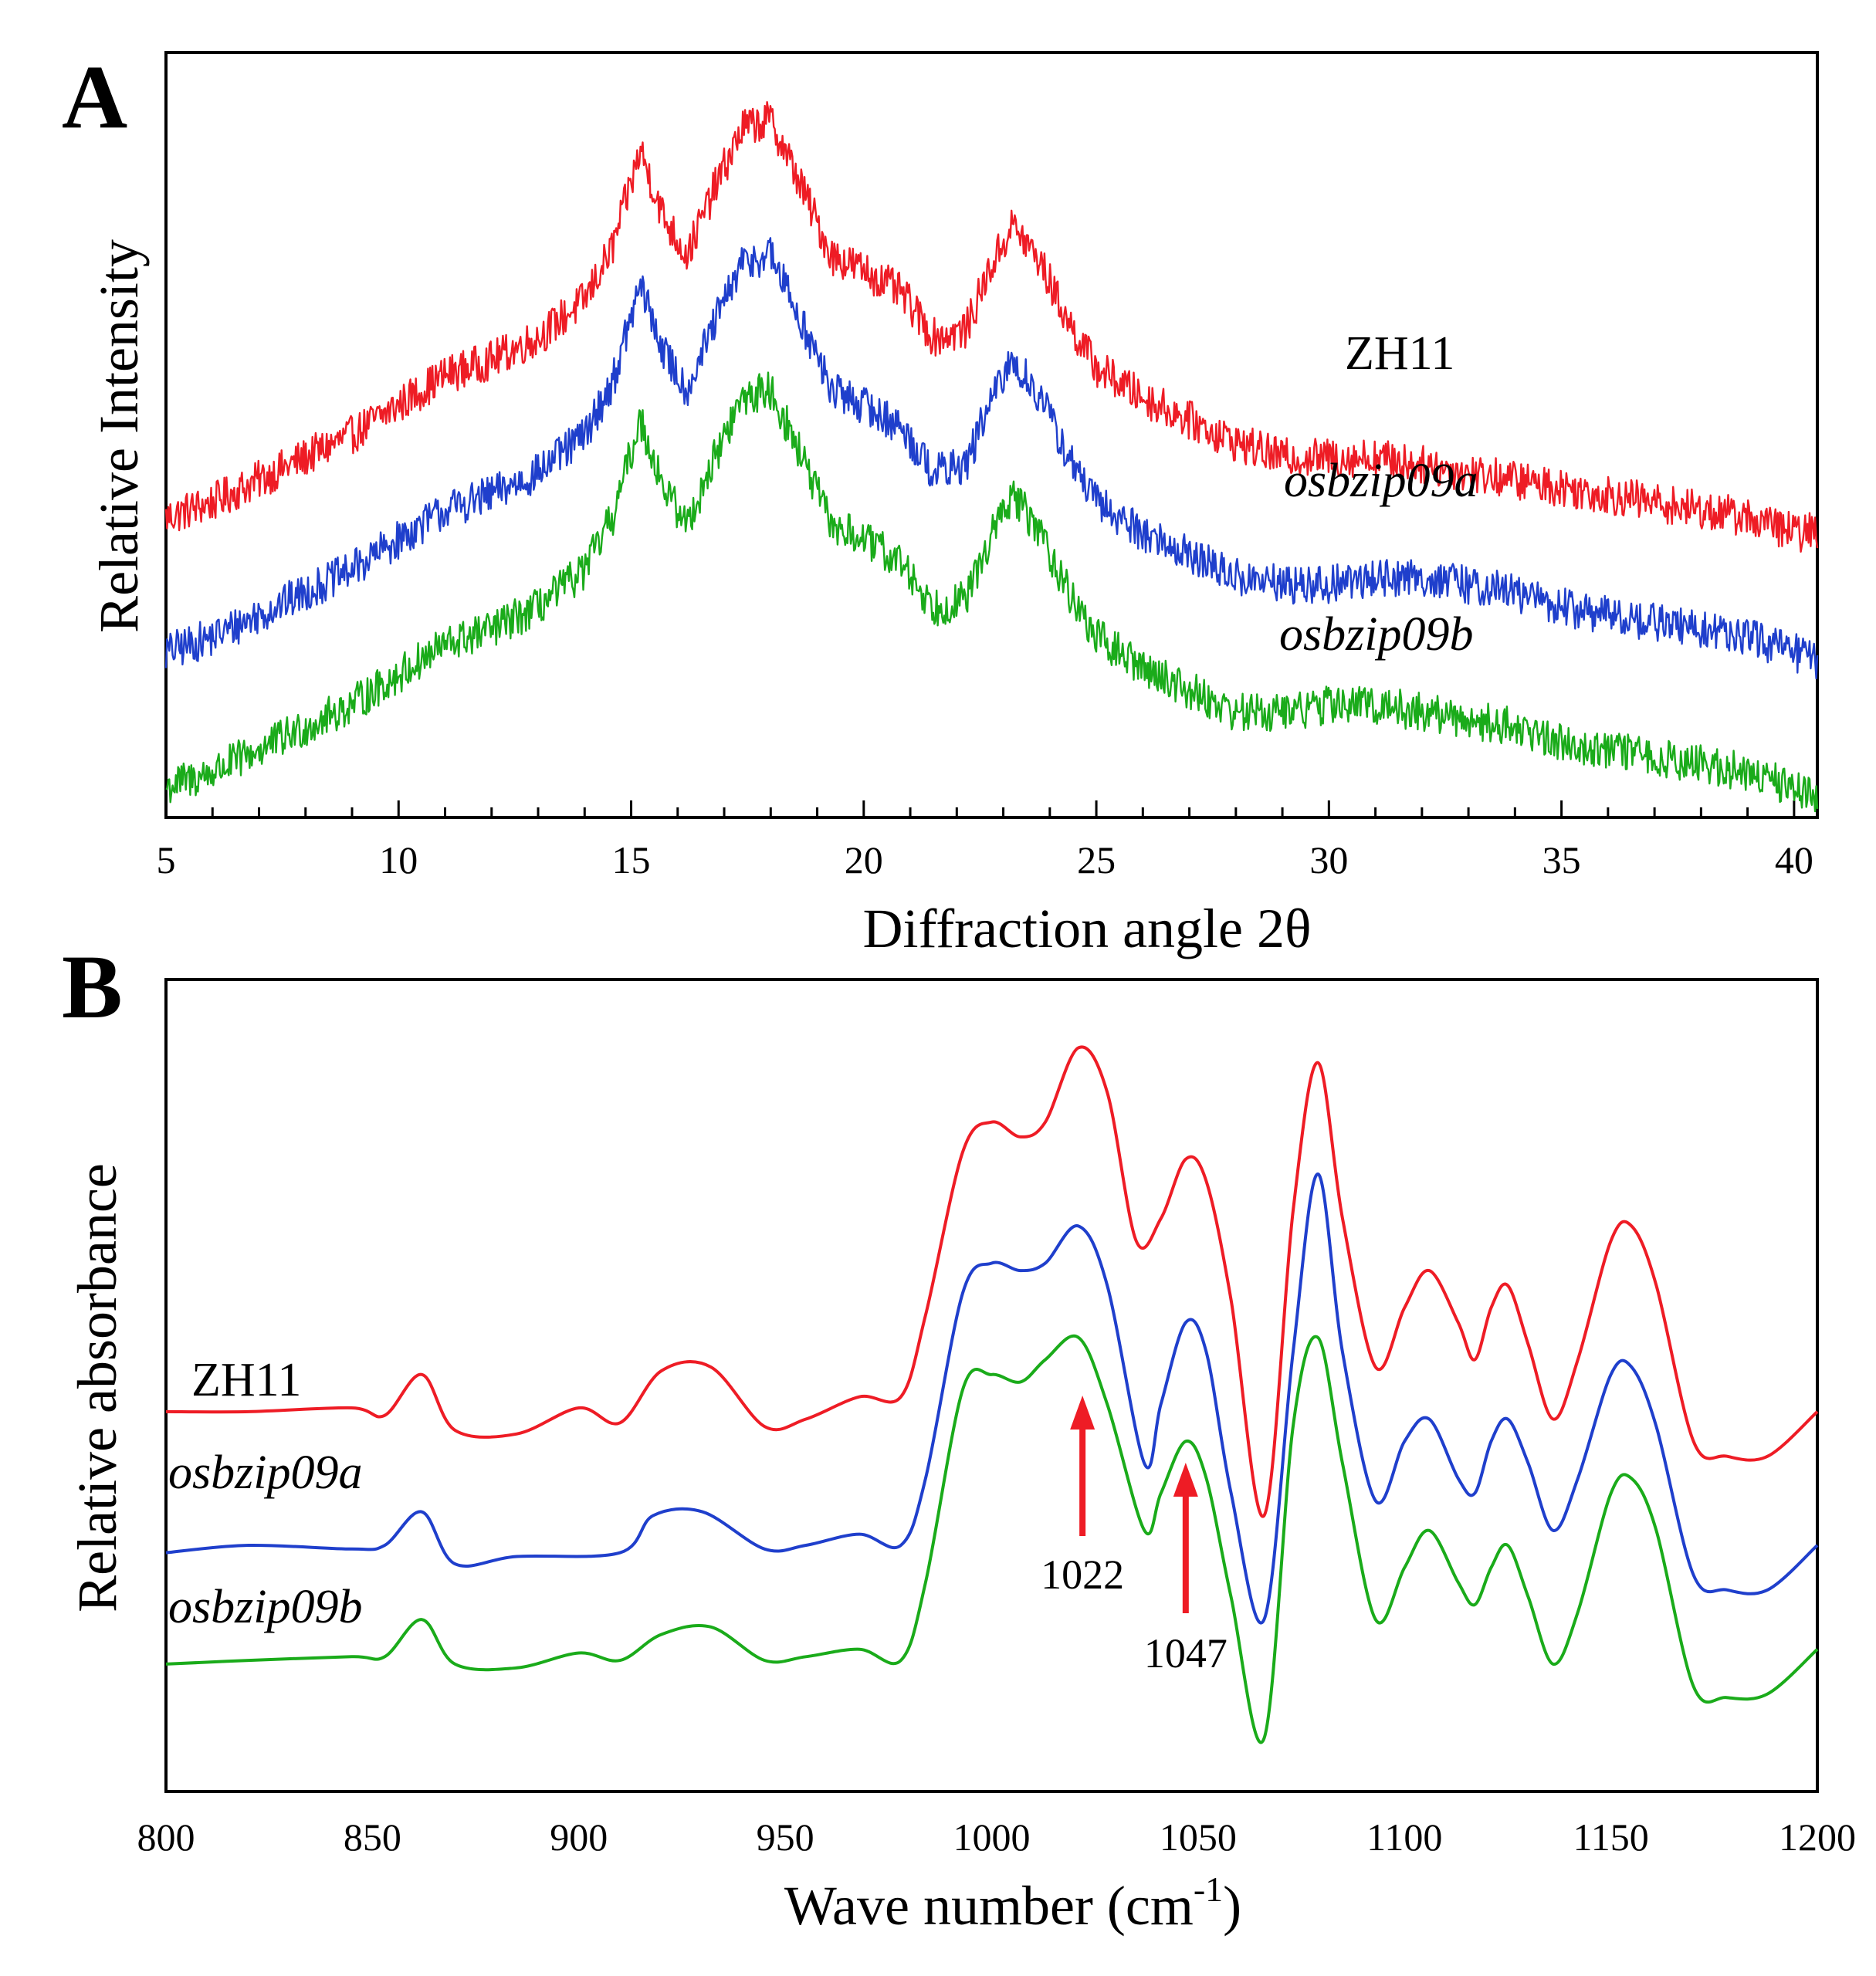 This screenshot has height=1976, width=1876. I want to click on panel-a-series-label-zh11: ZH11, so click(1399, 353).